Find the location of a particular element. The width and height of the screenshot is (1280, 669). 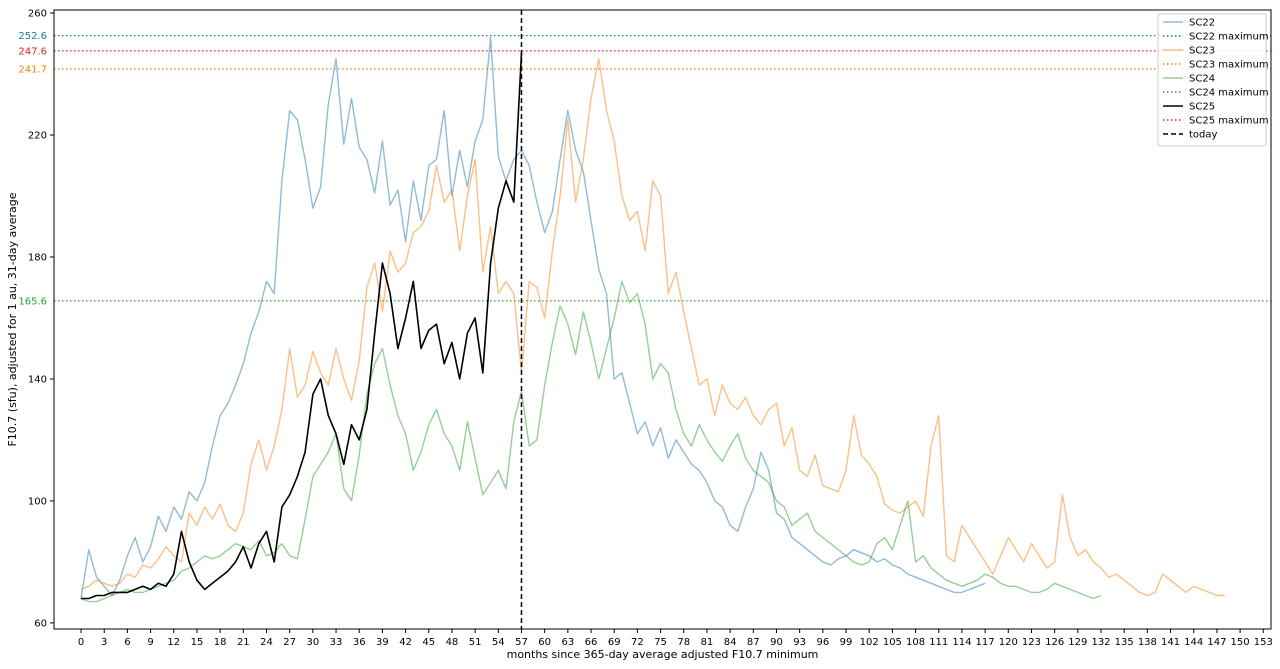

x-tick-label: 135 is located at coordinates (1124, 642).